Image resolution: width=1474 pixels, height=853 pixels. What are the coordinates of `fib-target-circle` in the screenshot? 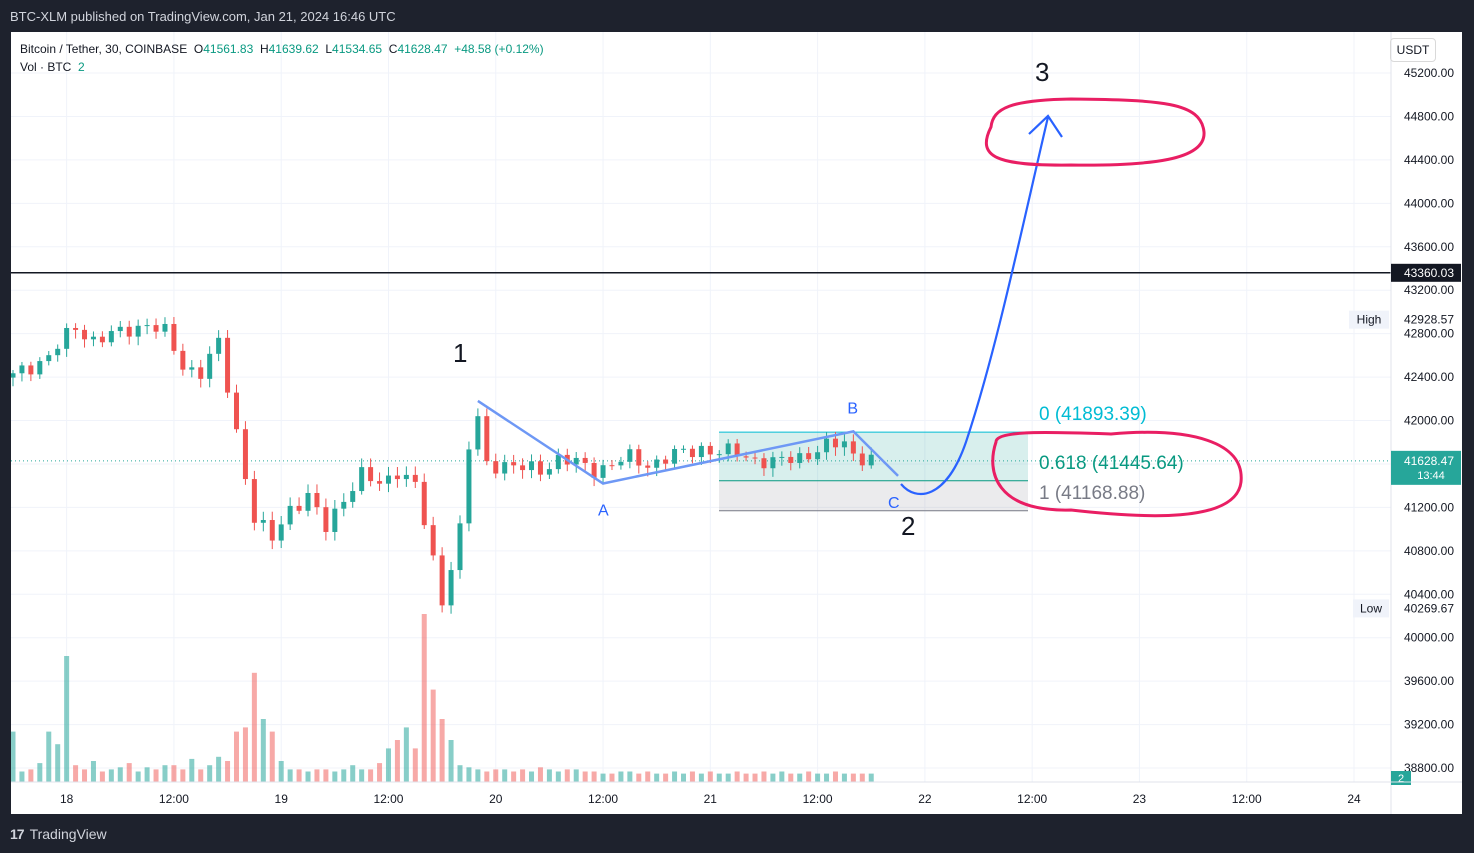 It's located at (1117, 474).